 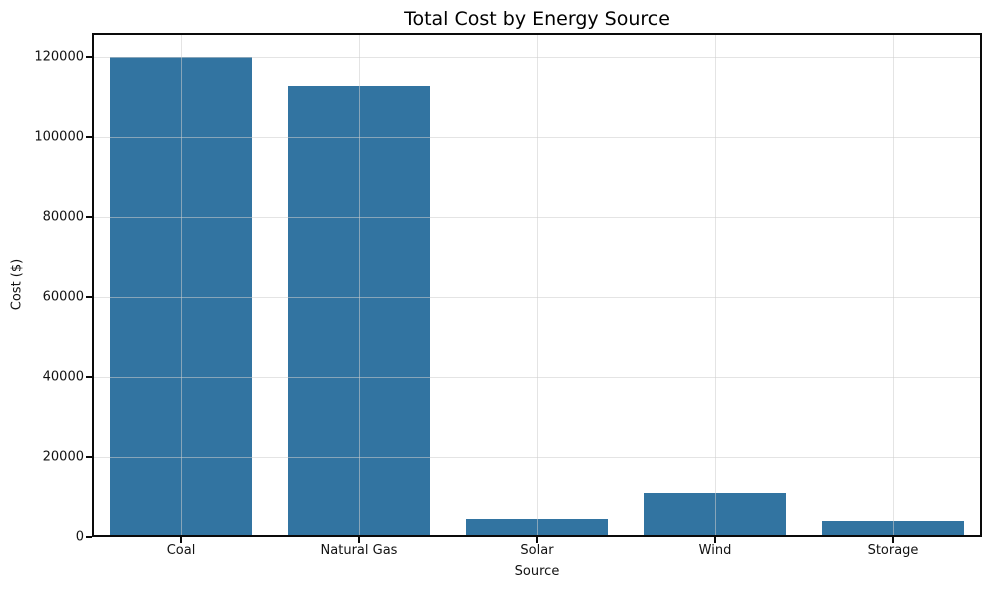 What do you see at coordinates (59, 57) in the screenshot?
I see `y-tick-label: 120000` at bounding box center [59, 57].